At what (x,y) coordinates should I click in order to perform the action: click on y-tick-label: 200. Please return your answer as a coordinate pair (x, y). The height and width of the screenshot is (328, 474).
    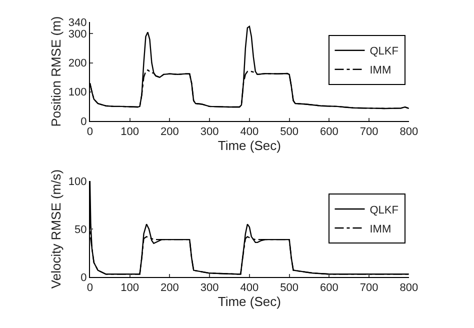
    Looking at the image, I should click on (77, 64).